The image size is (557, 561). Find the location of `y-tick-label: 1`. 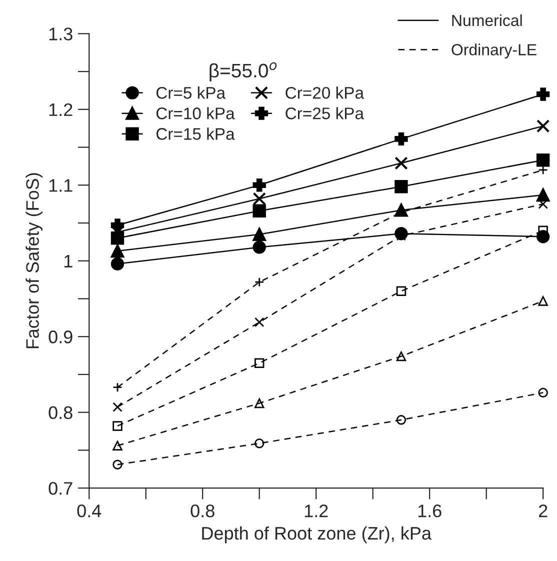

y-tick-label: 1 is located at coordinates (68, 261).